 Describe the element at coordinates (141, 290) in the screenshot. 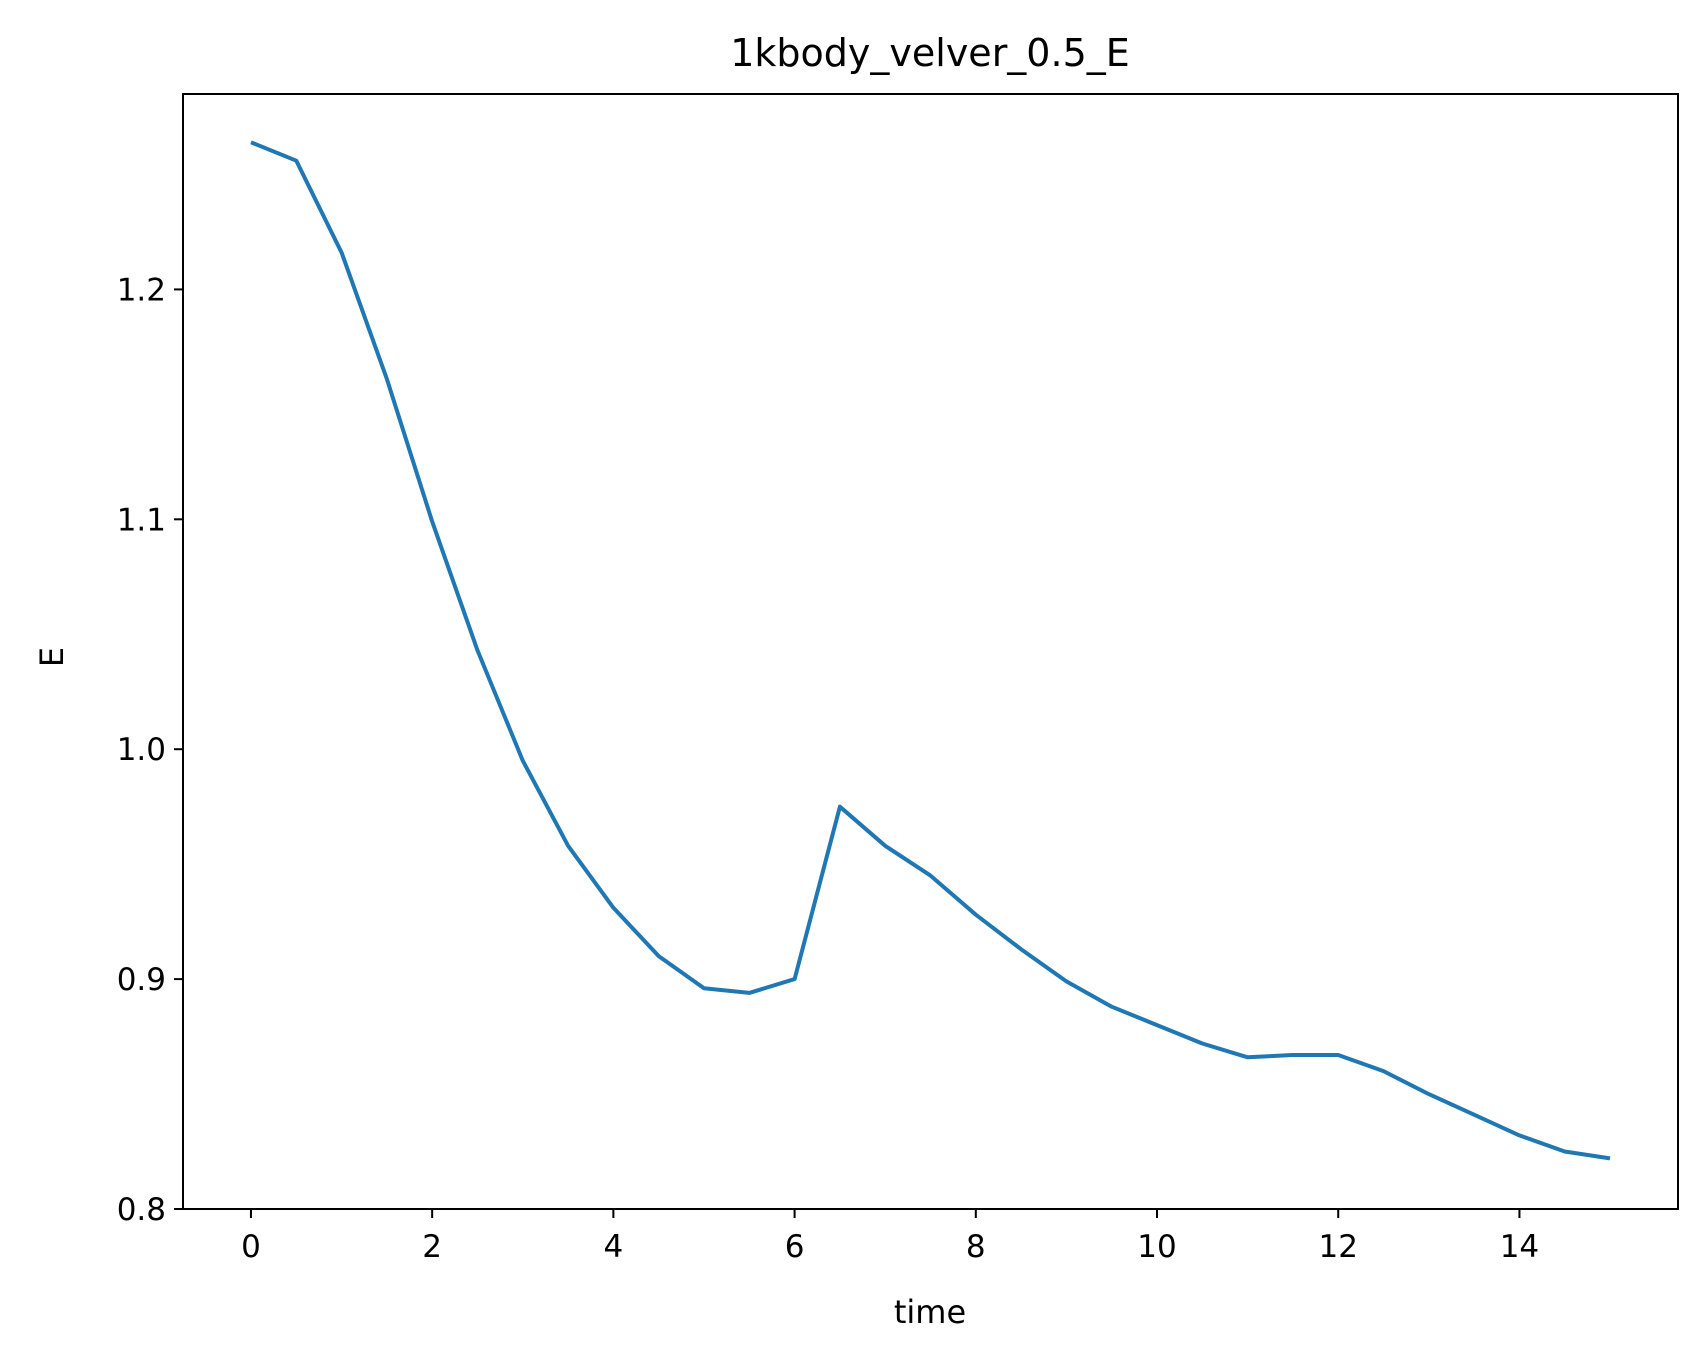

I see `y-tick-label: 1.2` at that location.